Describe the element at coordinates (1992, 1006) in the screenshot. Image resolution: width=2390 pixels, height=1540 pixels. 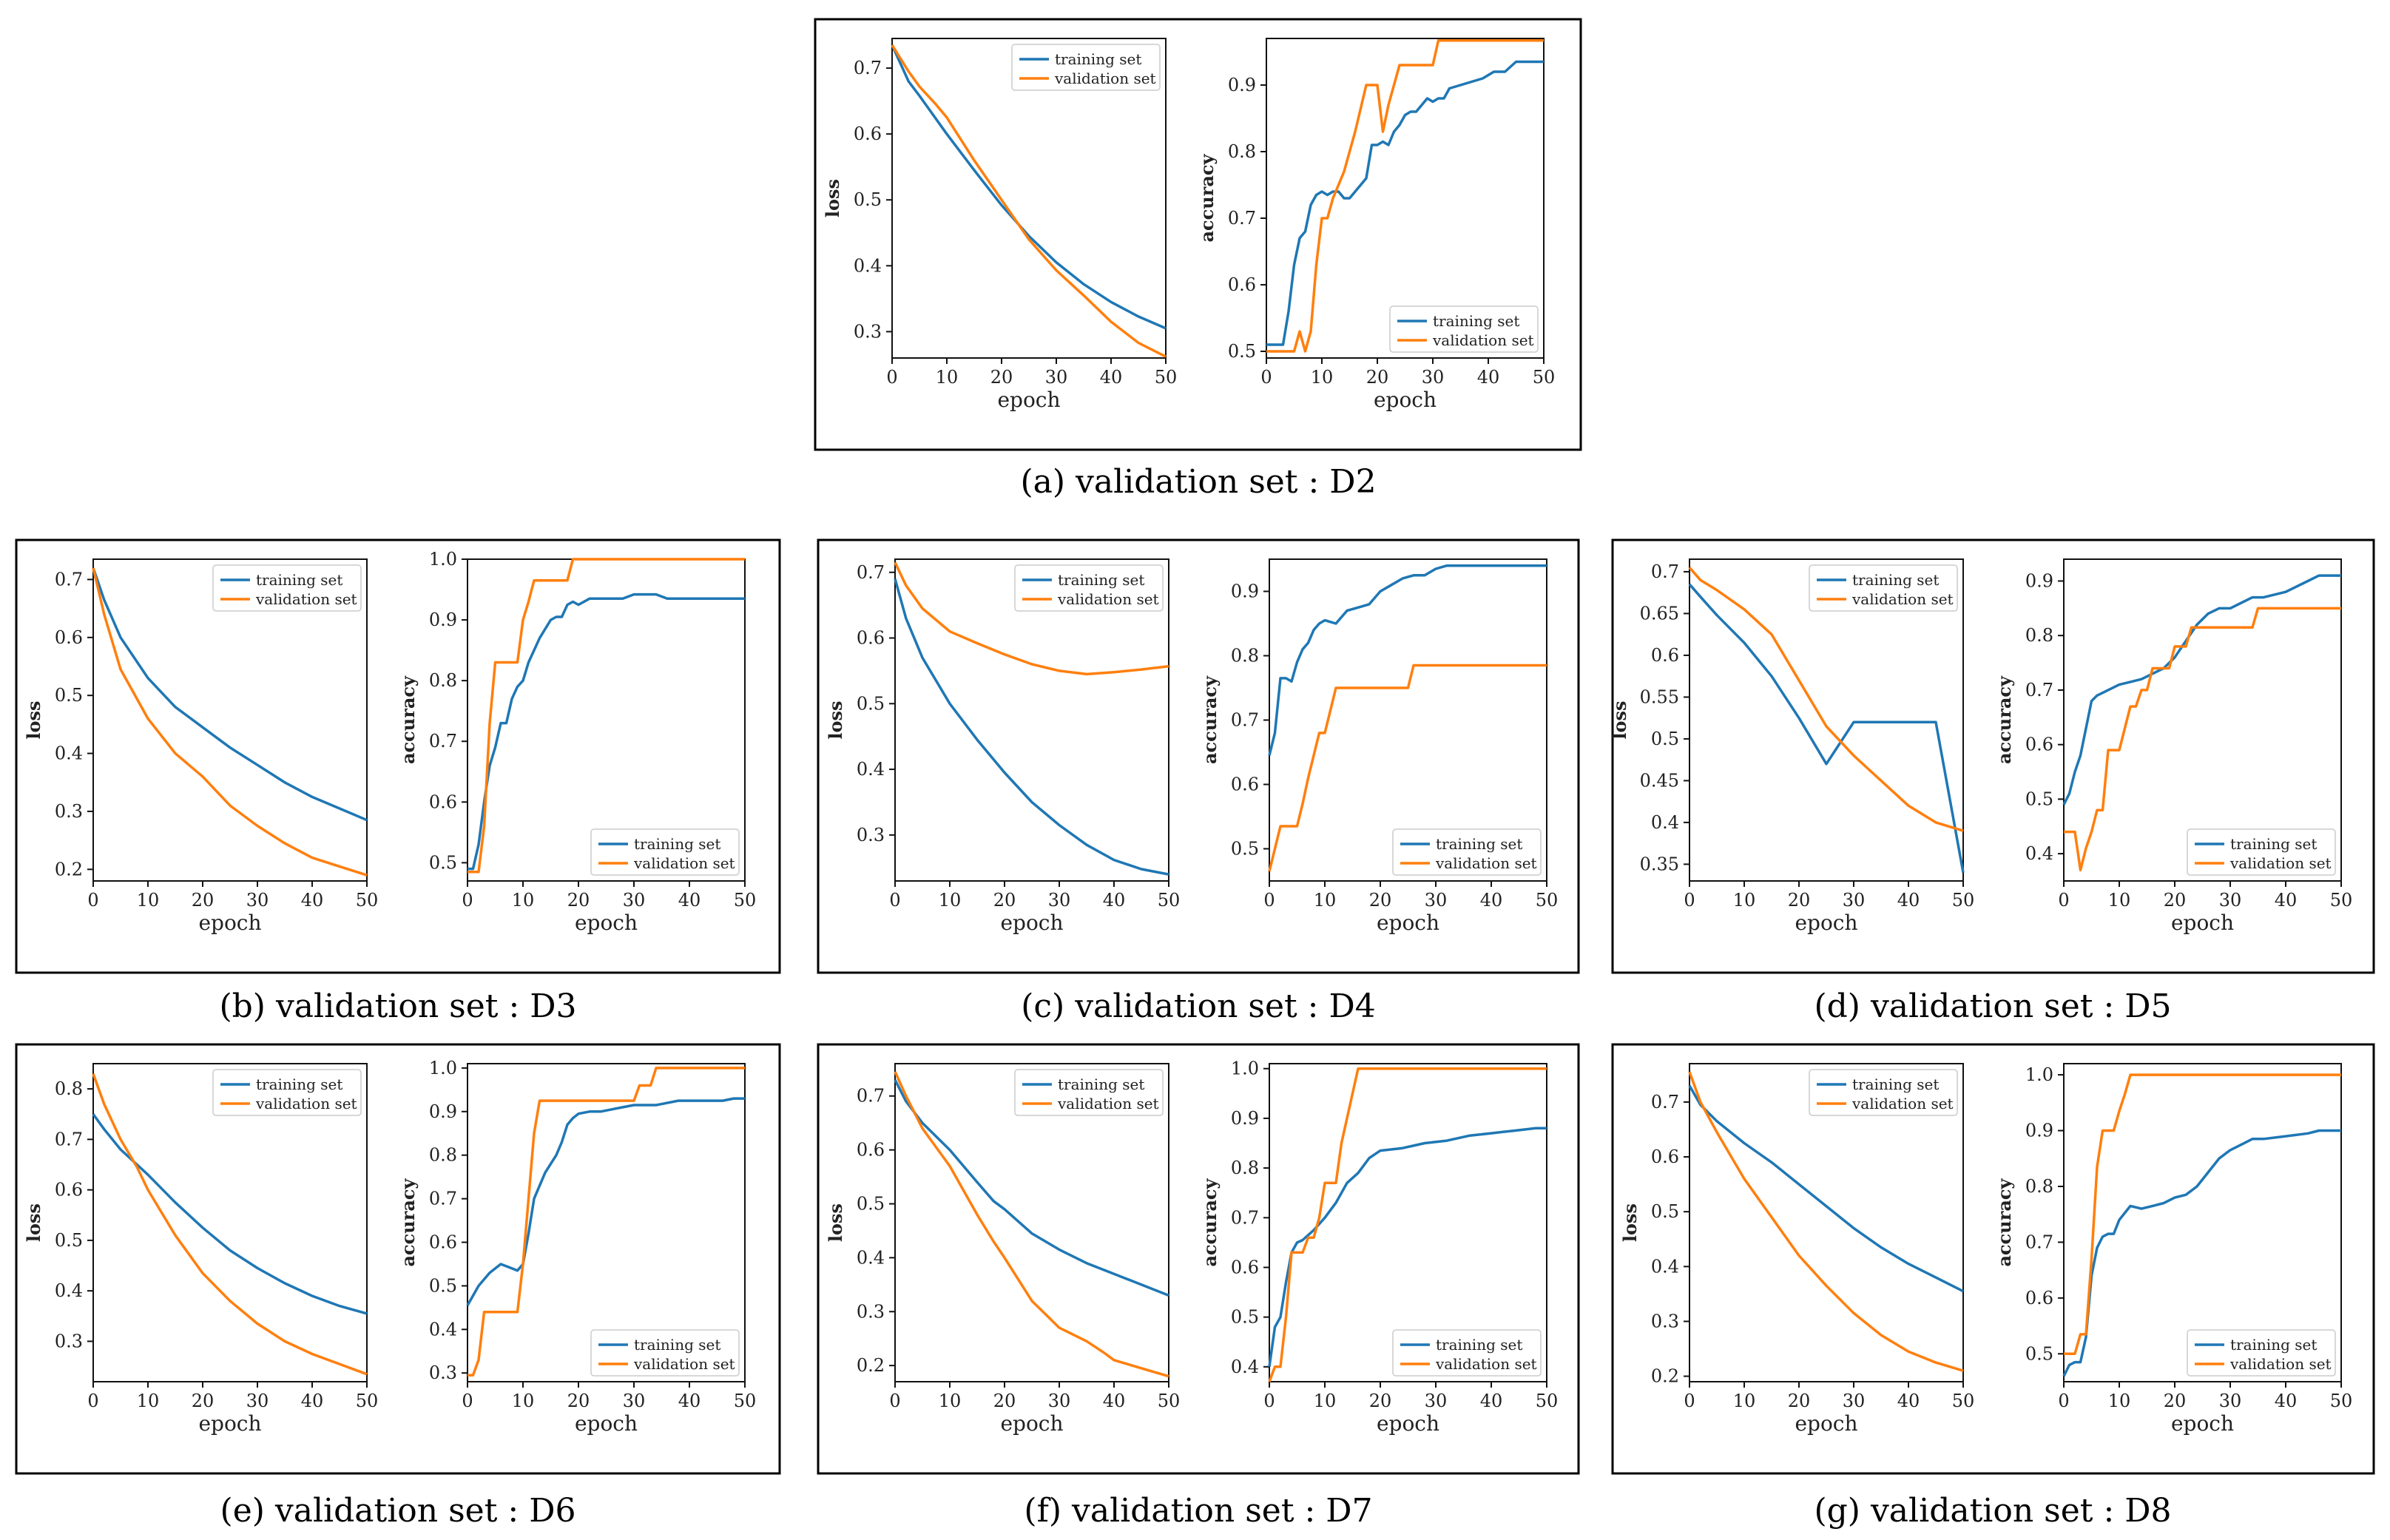
I see `panel-caption: (d) validation set : D5` at that location.